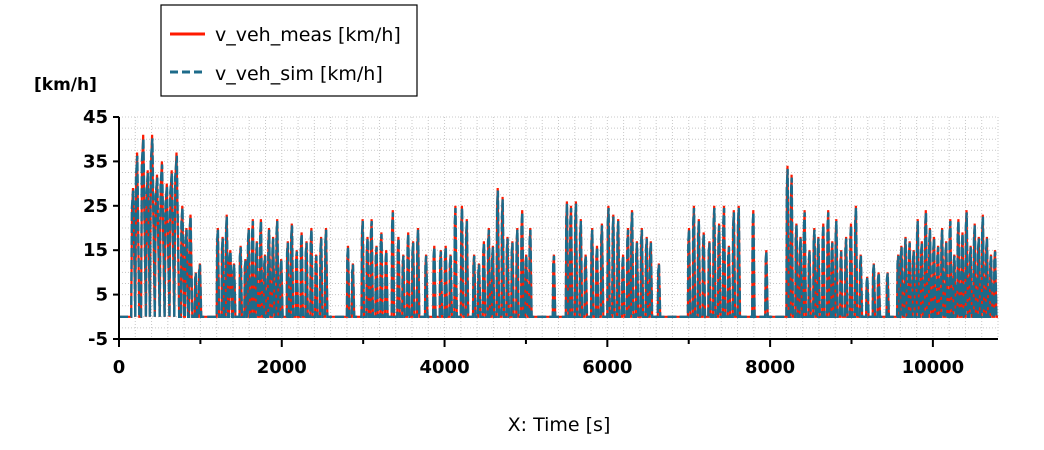  I want to click on x-tick-label: 2000, so click(282, 367).